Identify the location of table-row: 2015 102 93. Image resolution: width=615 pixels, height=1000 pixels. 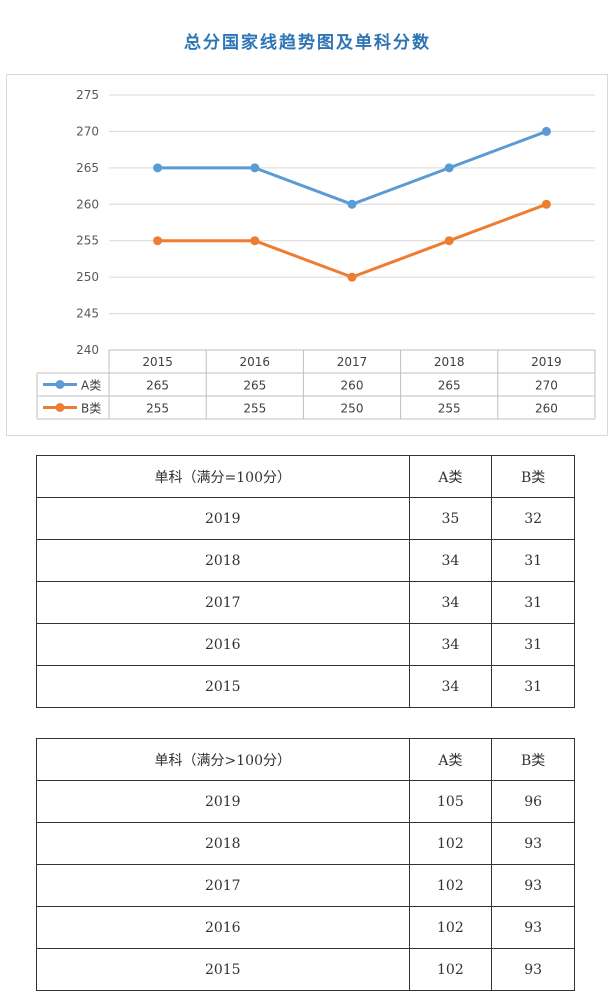
(305, 969).